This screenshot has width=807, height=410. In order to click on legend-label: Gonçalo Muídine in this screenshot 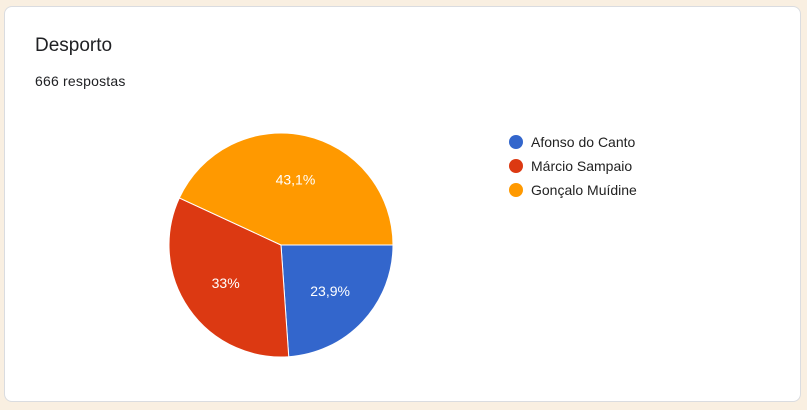, I will do `click(584, 190)`.